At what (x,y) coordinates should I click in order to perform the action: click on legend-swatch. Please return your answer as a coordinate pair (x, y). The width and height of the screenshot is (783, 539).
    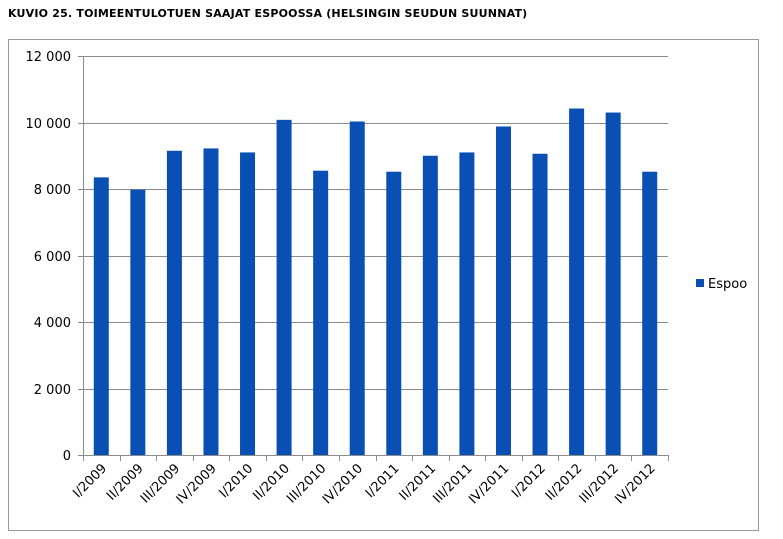
    Looking at the image, I should click on (700, 283).